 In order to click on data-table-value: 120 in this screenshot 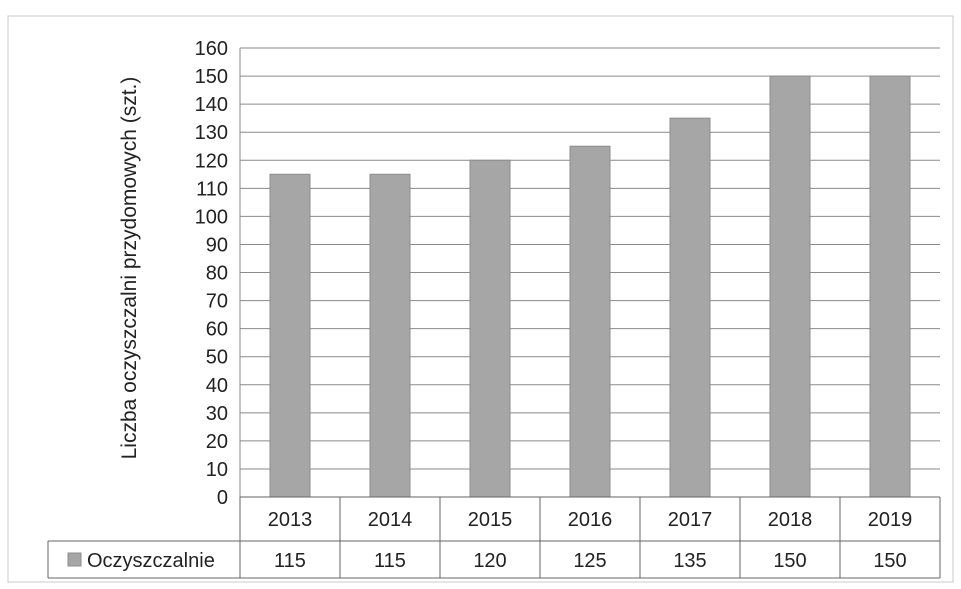, I will do `click(489, 561)`.